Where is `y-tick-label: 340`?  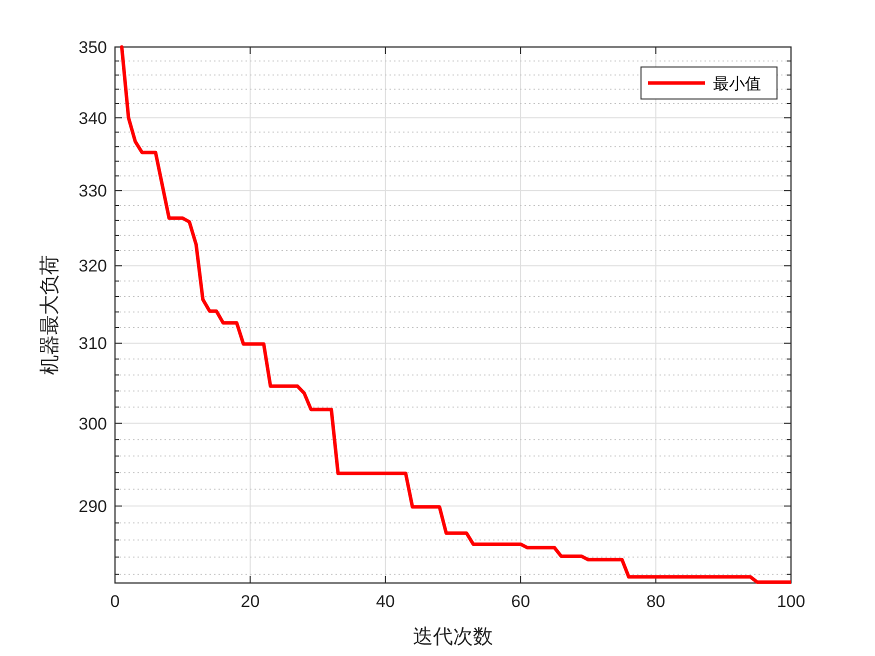 y-tick-label: 340 is located at coordinates (92, 118).